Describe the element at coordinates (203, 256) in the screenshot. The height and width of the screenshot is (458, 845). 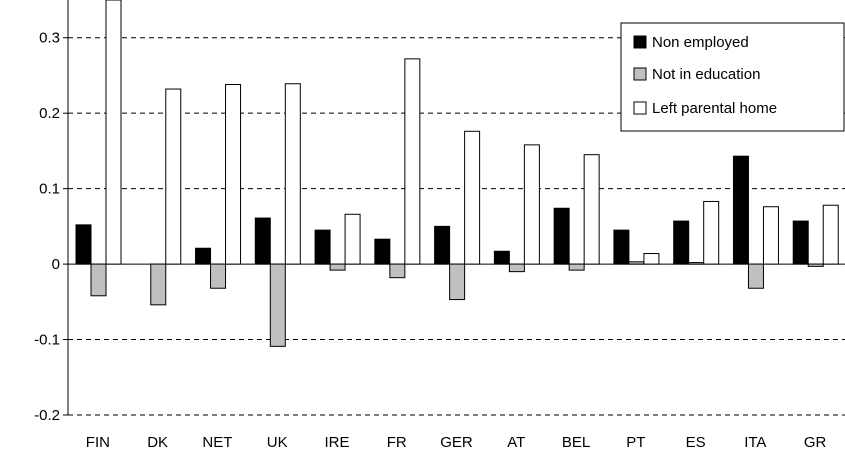
I see `bar-non-employed-net` at that location.